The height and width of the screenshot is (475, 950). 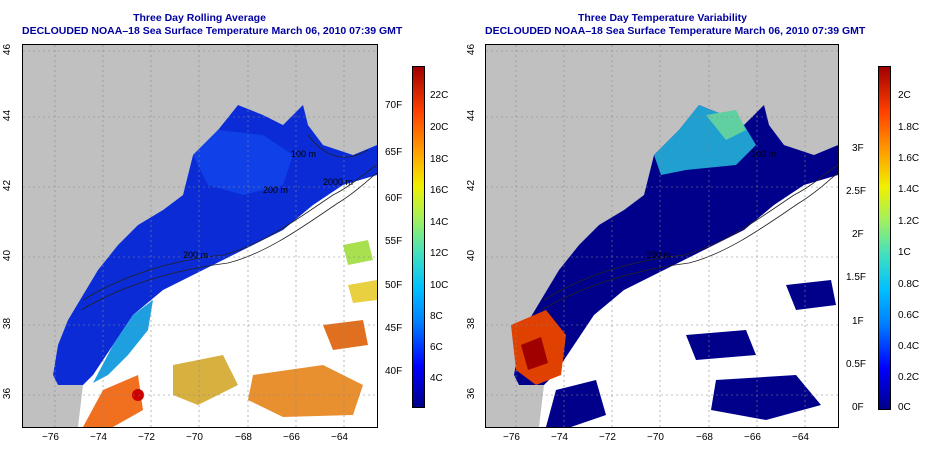 I want to click on cb-fahrenheit-label: 65F, so click(x=394, y=152).